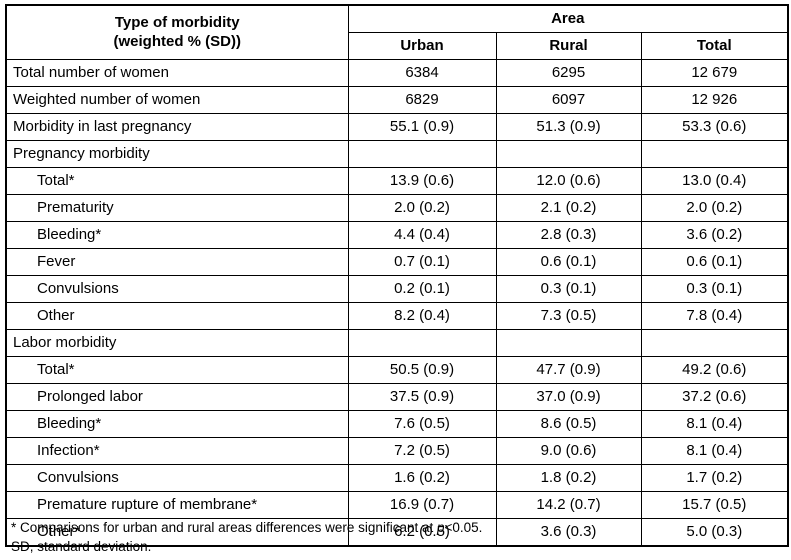 This screenshot has width=791, height=560. What do you see at coordinates (422, 478) in the screenshot?
I see `cell-urban: 1.6 (0.2)` at bounding box center [422, 478].